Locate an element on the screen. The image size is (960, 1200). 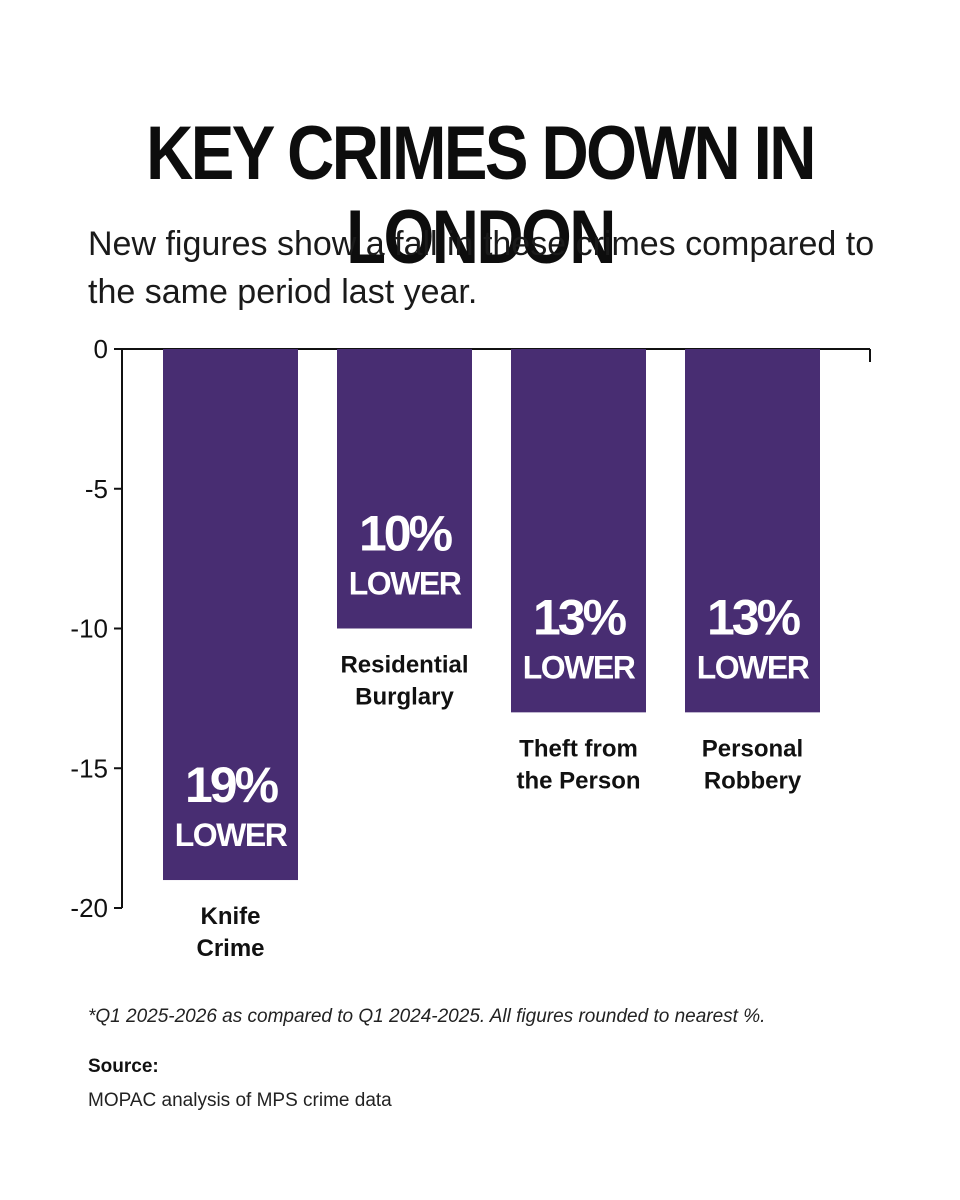
source-text: MOPAC analysis of MPS crime data is located at coordinates (240, 1100).